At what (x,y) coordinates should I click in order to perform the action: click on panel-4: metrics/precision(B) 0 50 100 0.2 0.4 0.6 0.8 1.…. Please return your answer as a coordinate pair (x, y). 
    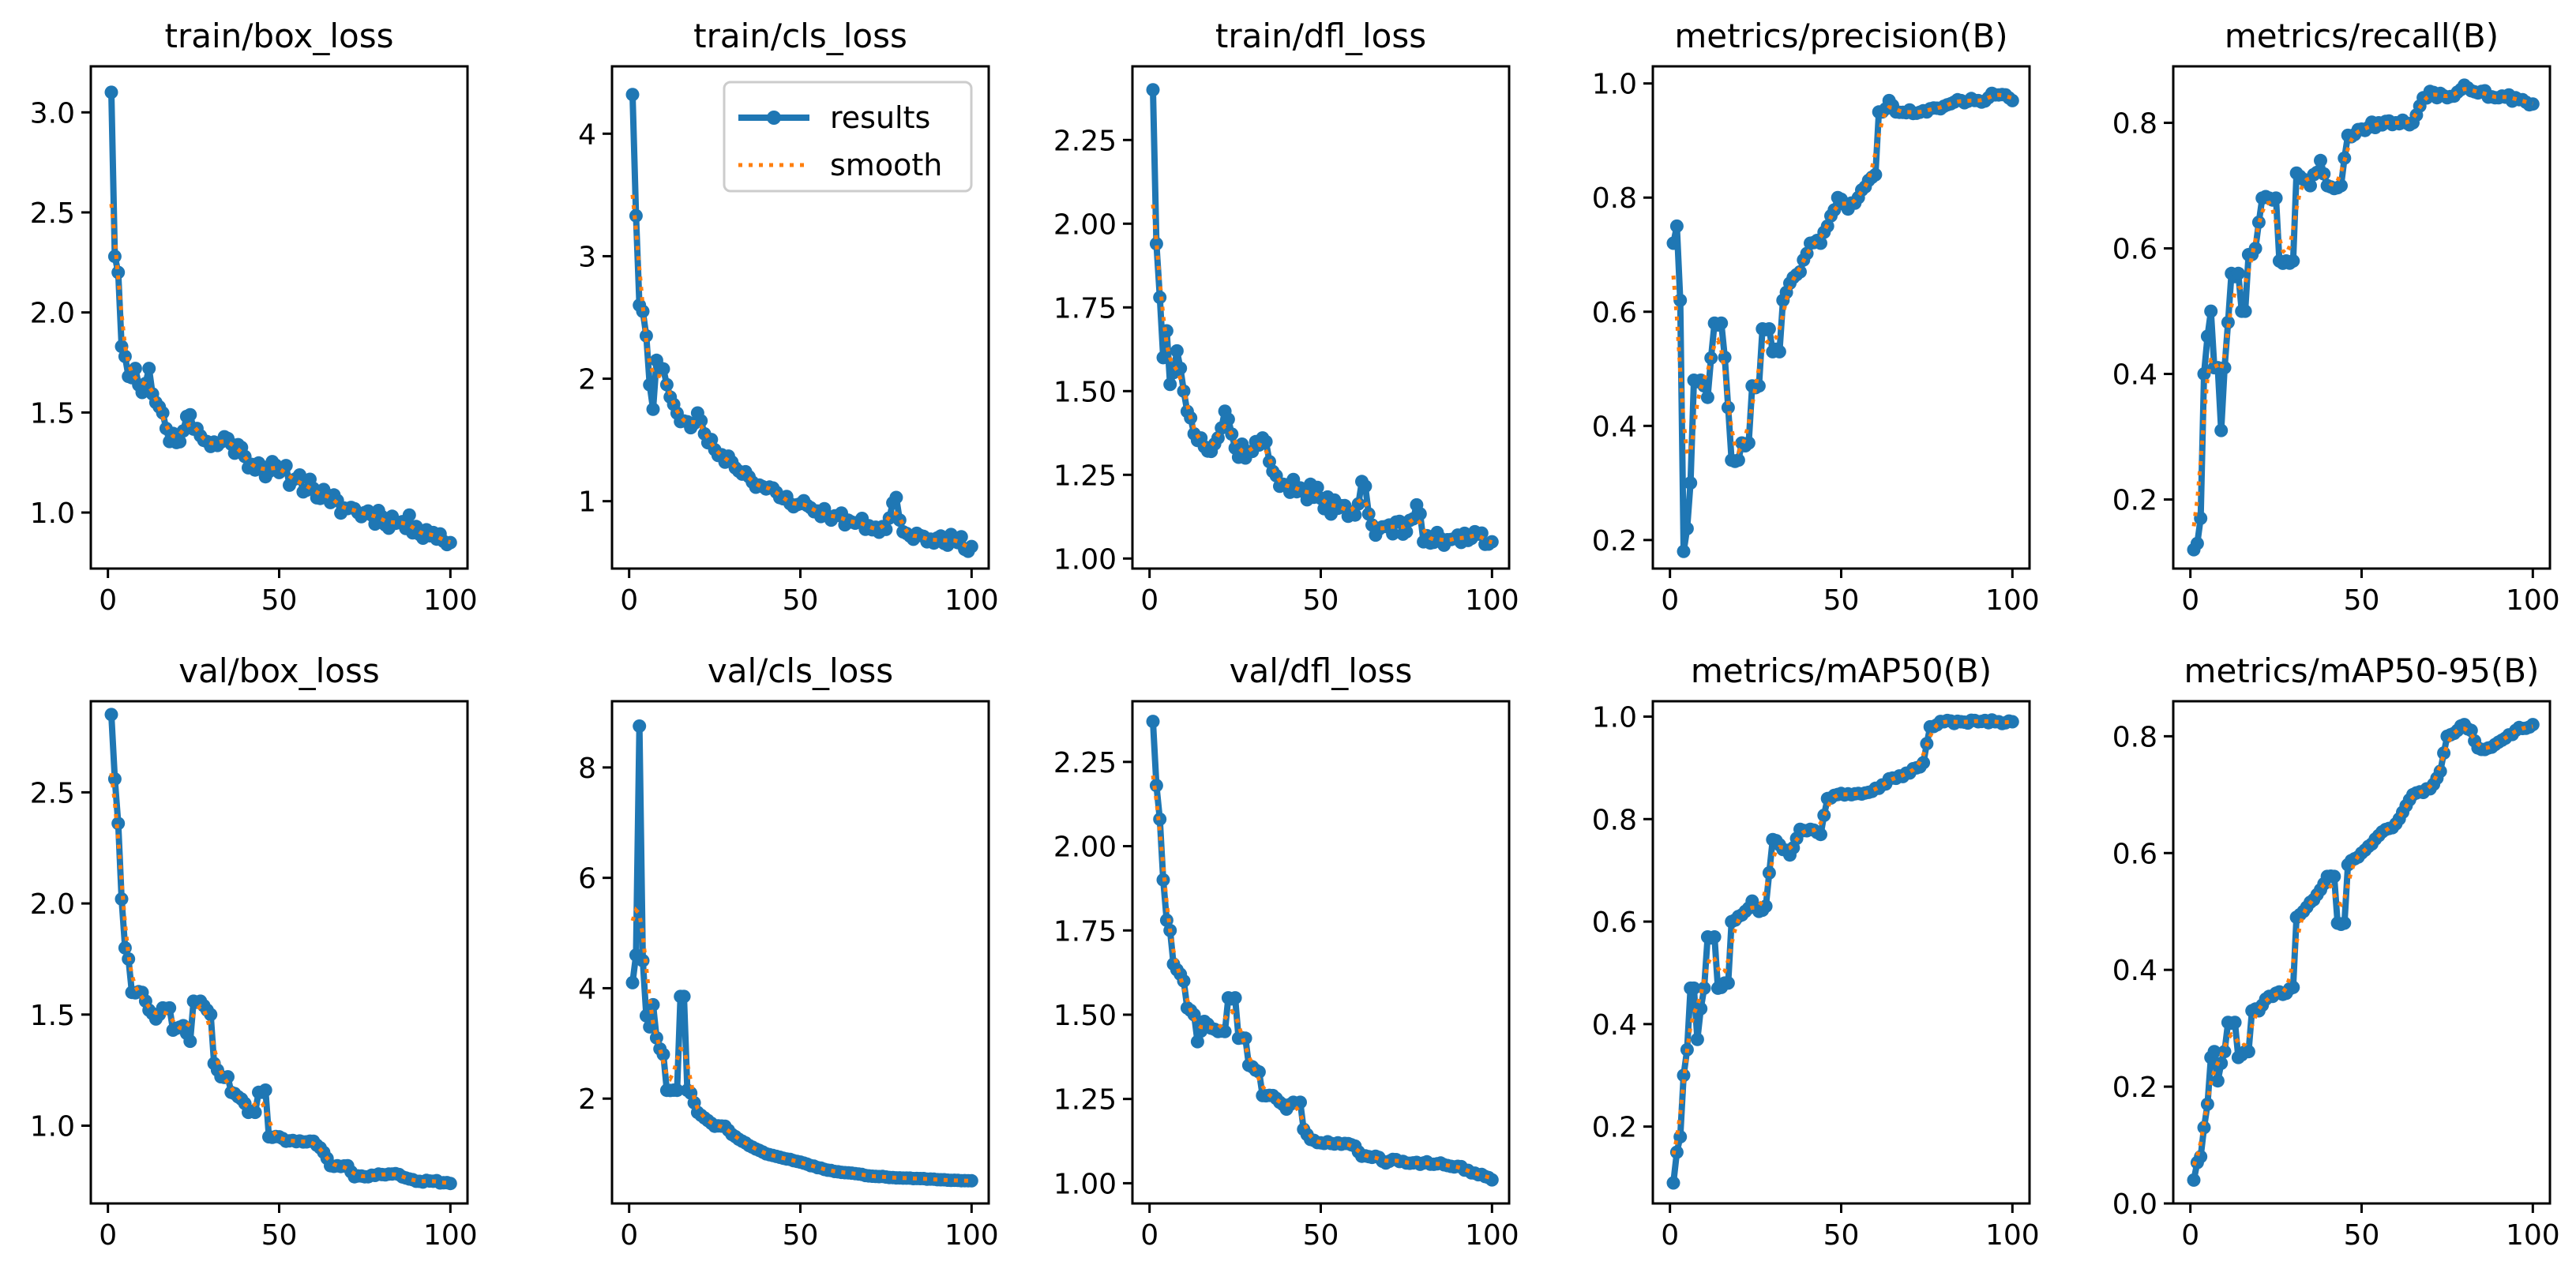
    Looking at the image, I should click on (1816, 317).